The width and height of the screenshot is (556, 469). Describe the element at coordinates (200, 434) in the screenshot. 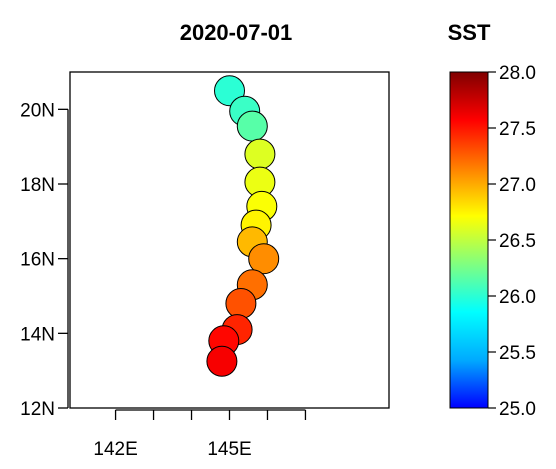

I see `x-axis: 142E 145E` at that location.